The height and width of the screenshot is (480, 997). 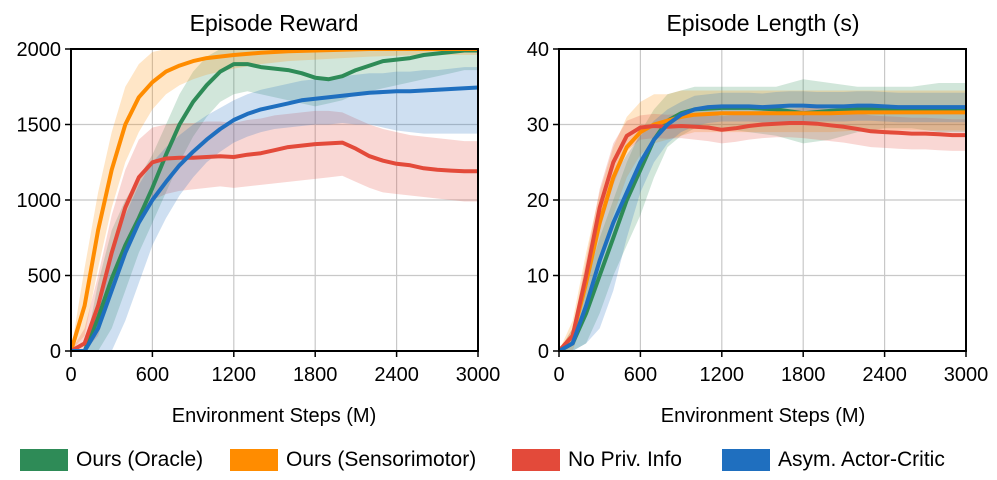 What do you see at coordinates (44, 460) in the screenshot?
I see `legend-swatch-oracle` at bounding box center [44, 460].